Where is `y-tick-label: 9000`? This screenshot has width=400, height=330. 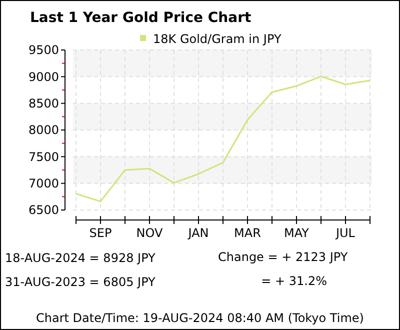
y-tick-label: 9000 is located at coordinates (43, 77).